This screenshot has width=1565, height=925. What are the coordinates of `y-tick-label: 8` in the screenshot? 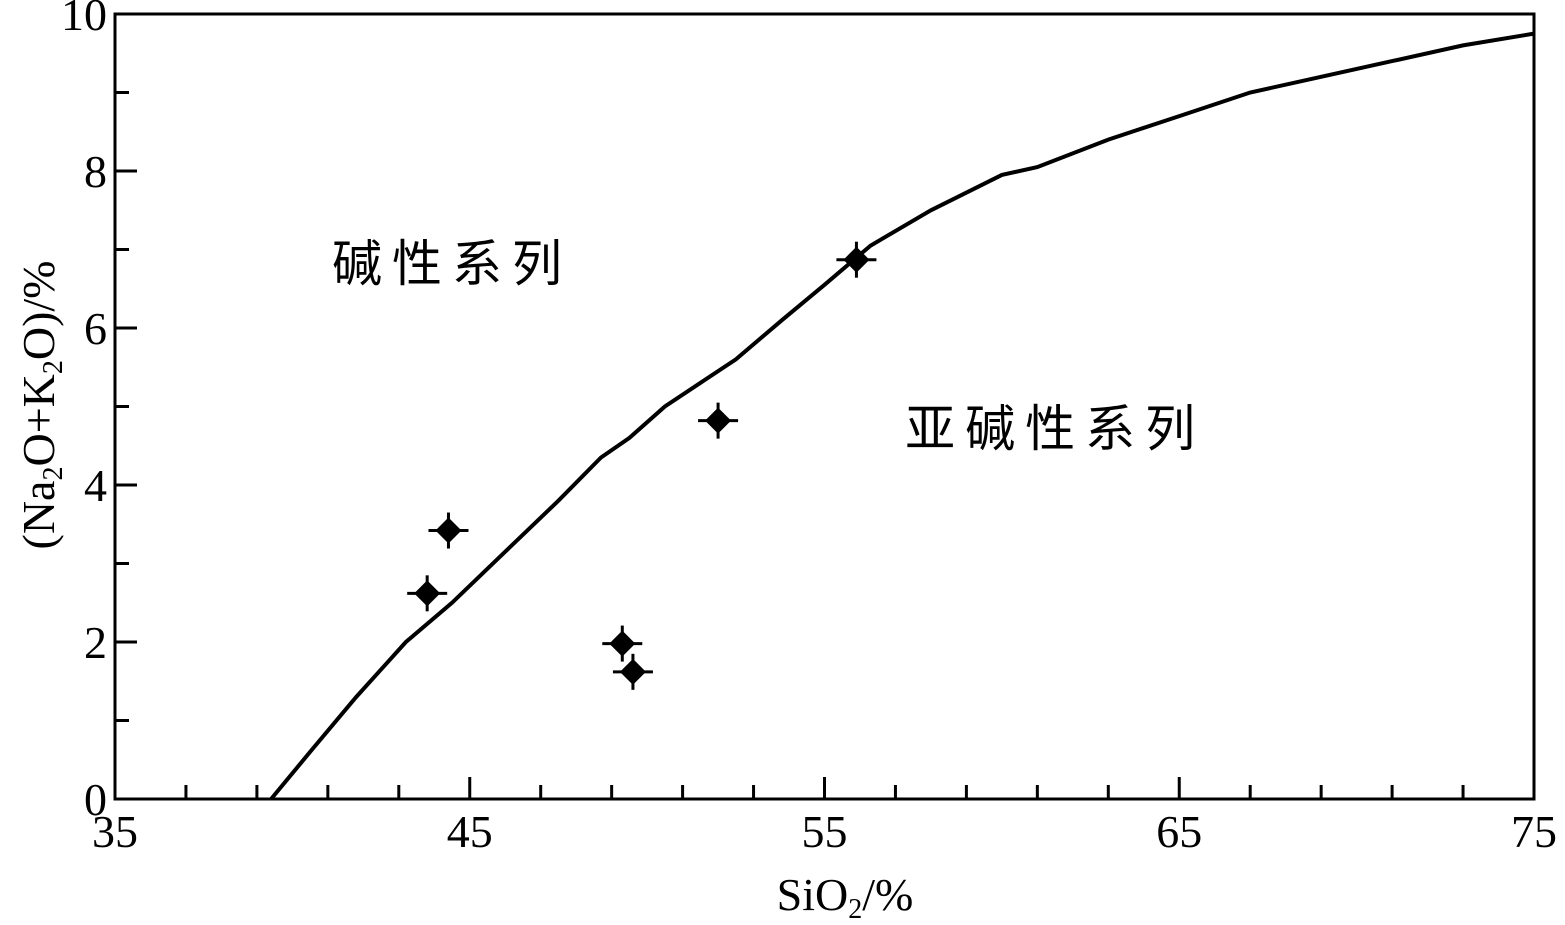 It's located at (95, 171).